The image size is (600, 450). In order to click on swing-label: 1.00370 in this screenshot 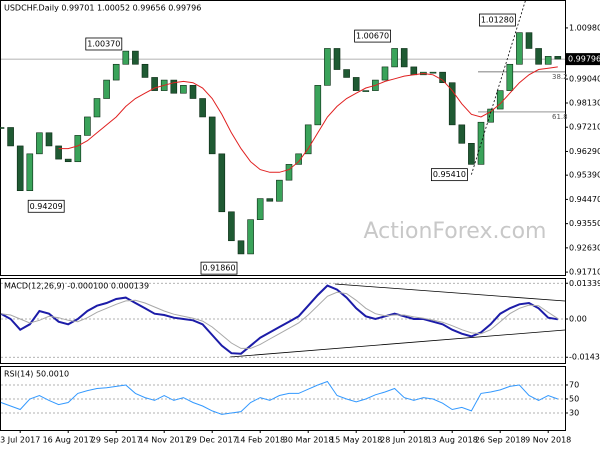, I will do `click(103, 43)`.